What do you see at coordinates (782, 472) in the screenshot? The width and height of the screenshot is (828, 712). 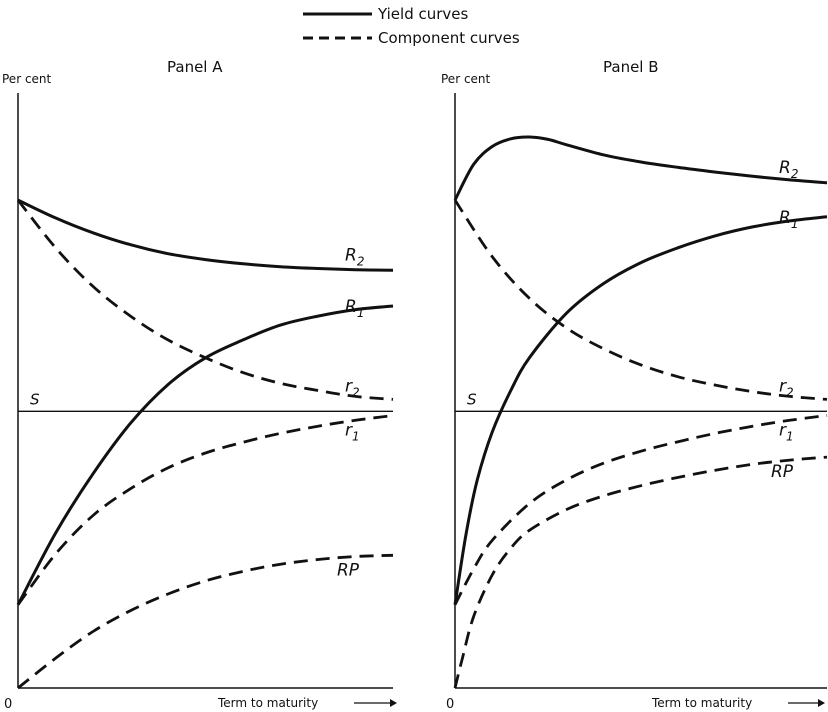 I see `panel-b-label-rp: RP` at bounding box center [782, 472].